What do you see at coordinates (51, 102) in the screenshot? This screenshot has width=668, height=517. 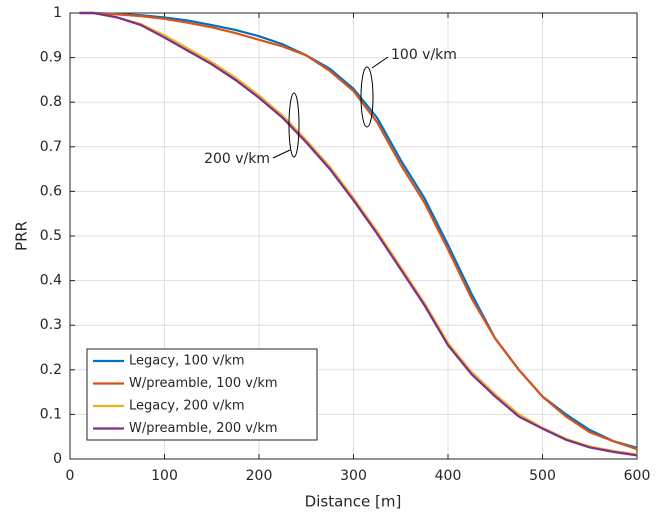 I see `y-tick-label: 0.8` at bounding box center [51, 102].